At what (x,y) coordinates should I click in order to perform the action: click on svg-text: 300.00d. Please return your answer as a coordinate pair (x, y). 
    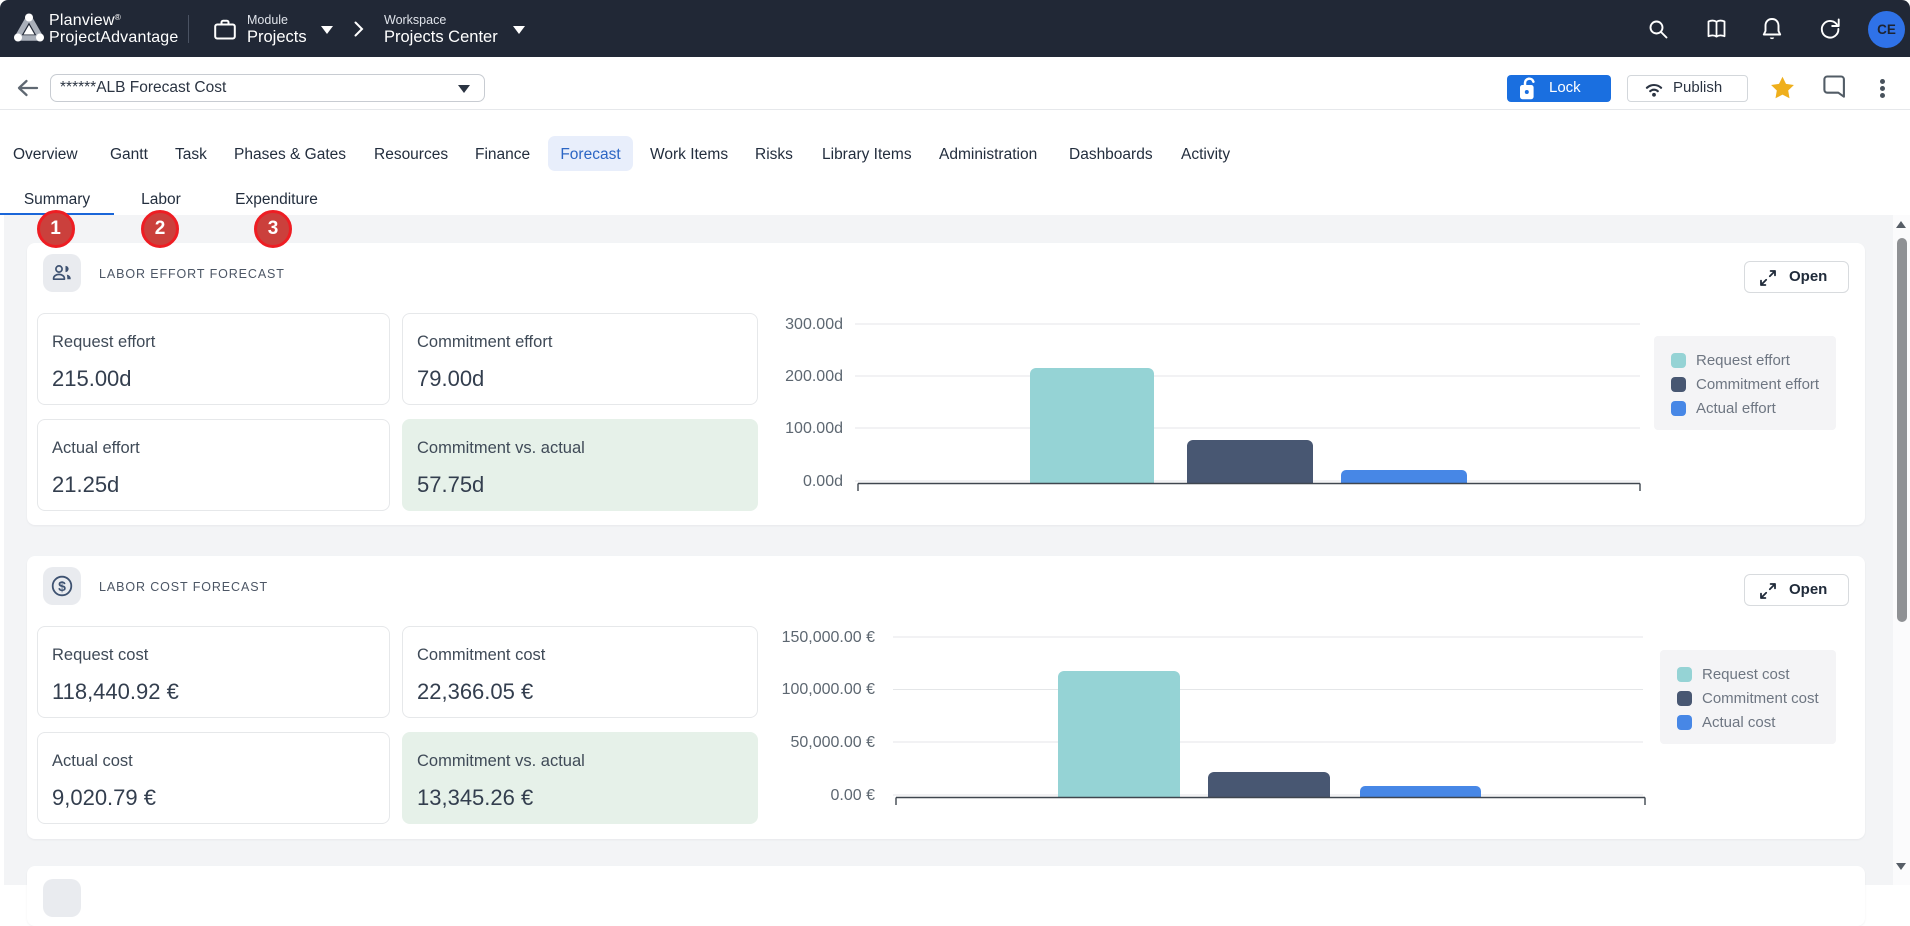
    Looking at the image, I should click on (814, 324).